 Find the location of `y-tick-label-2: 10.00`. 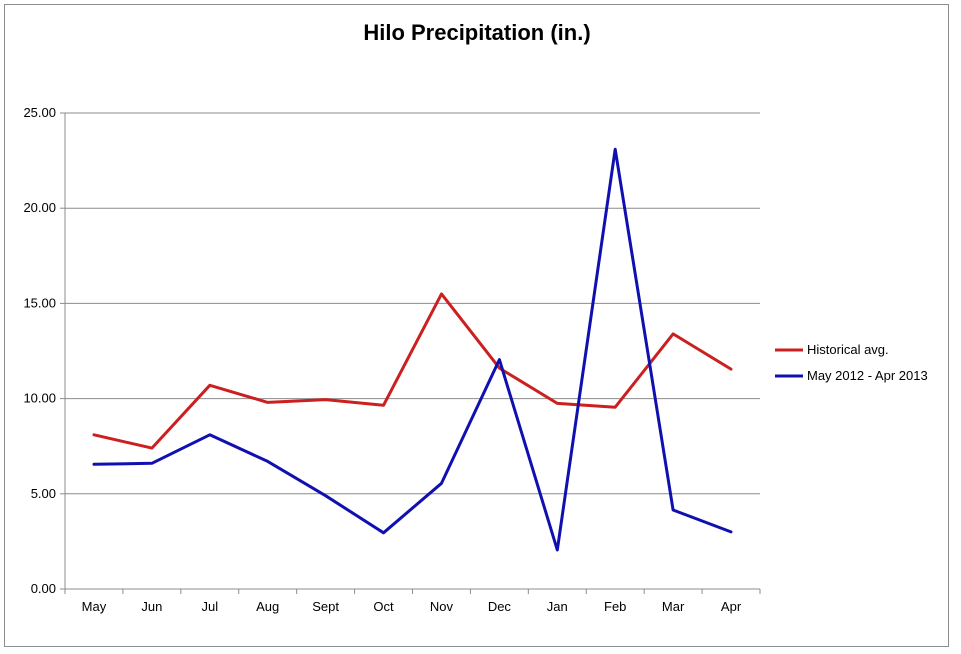

y-tick-label-2: 10.00 is located at coordinates (39, 398).